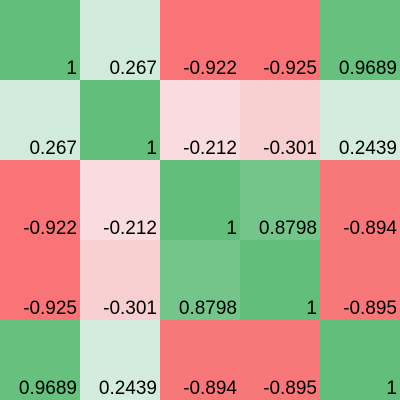 This screenshot has width=400, height=400. What do you see at coordinates (120, 280) in the screenshot?
I see `heatmap-cell-r4-c2: -0.301` at bounding box center [120, 280].